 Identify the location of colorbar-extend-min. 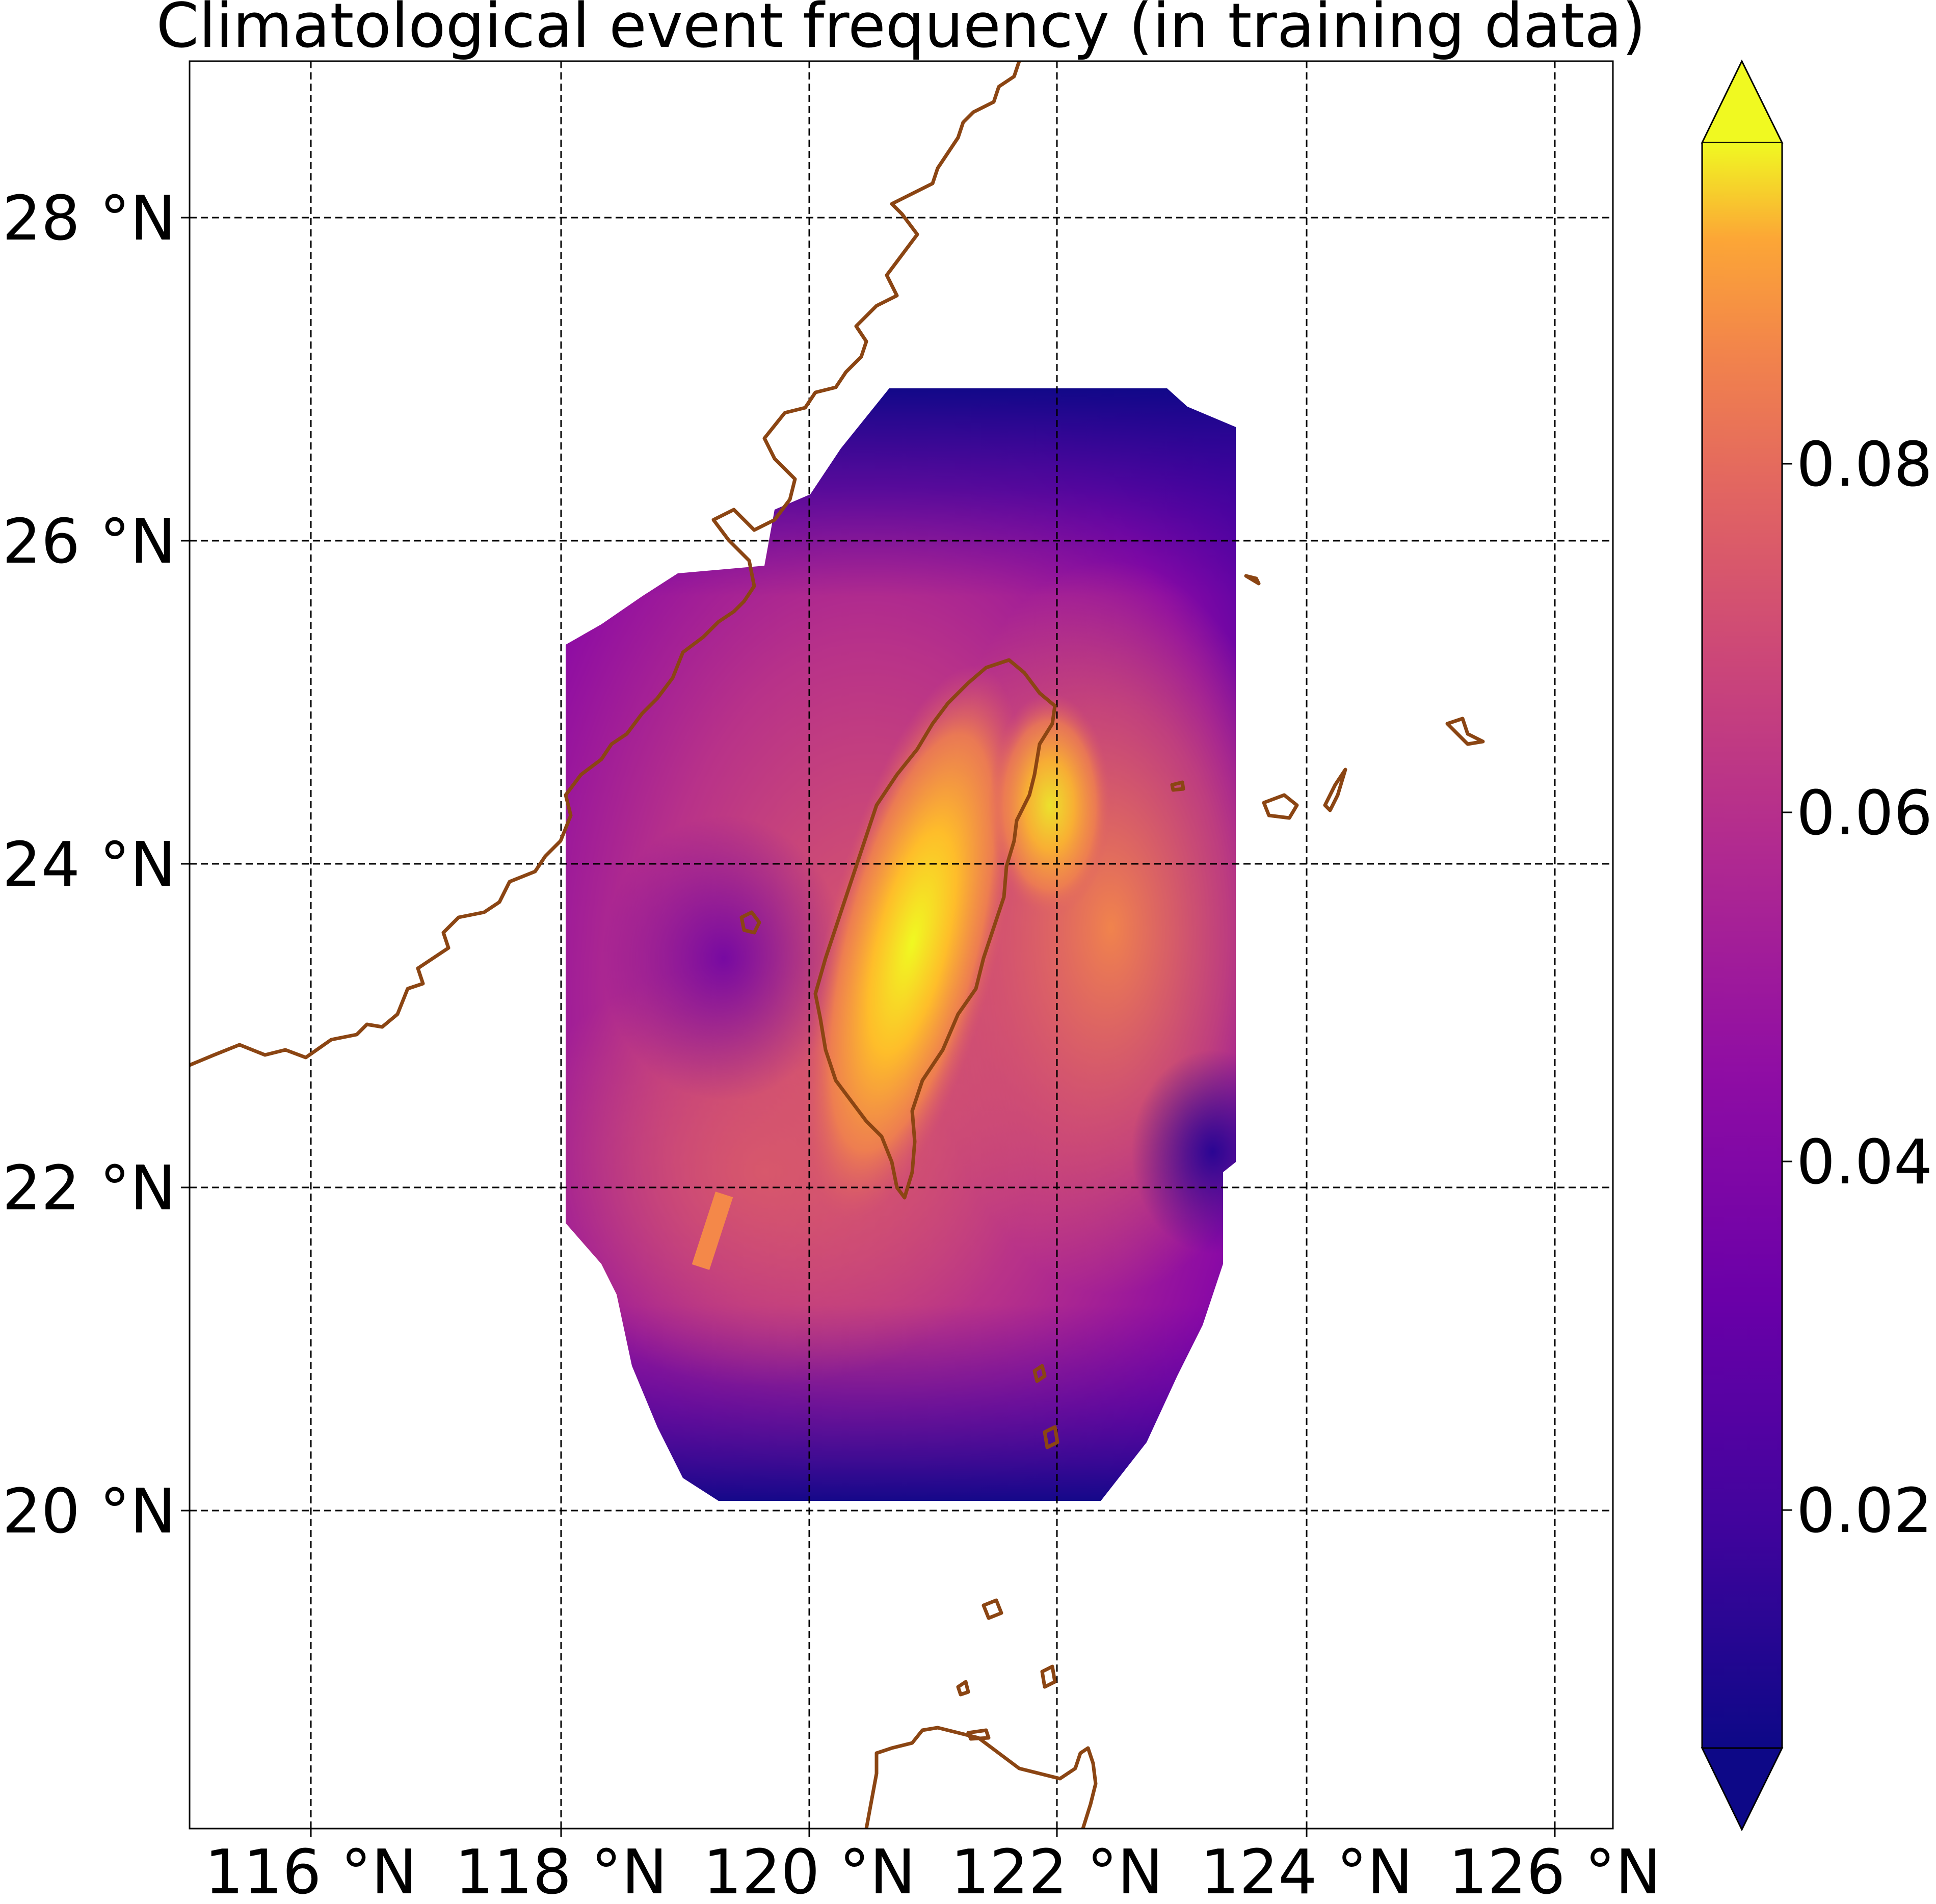
(1742, 1789).